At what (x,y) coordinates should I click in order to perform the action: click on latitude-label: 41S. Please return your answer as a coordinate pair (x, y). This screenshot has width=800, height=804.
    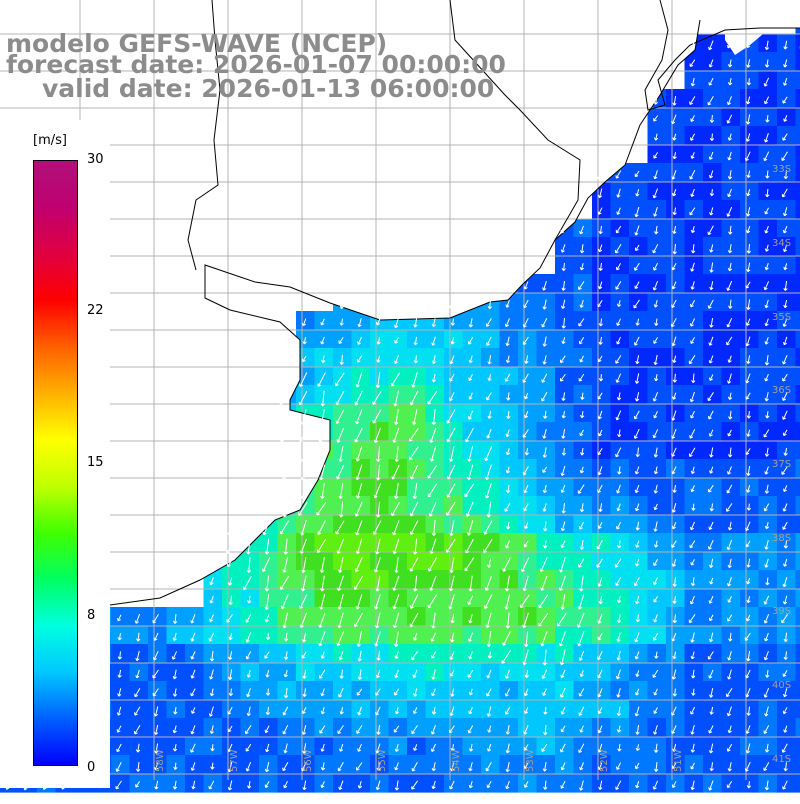
    Looking at the image, I should click on (781, 759).